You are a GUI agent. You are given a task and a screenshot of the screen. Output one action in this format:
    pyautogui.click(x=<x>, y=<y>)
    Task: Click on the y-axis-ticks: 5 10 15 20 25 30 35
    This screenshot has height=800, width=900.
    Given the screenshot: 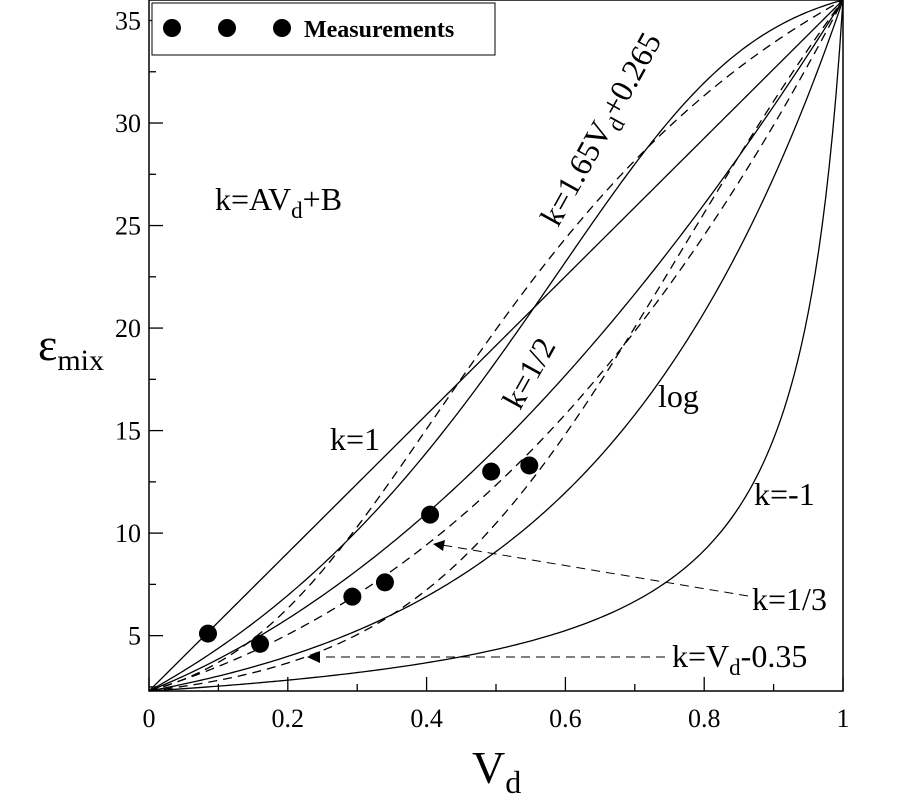 What is the action you would take?
    pyautogui.click(x=139, y=347)
    